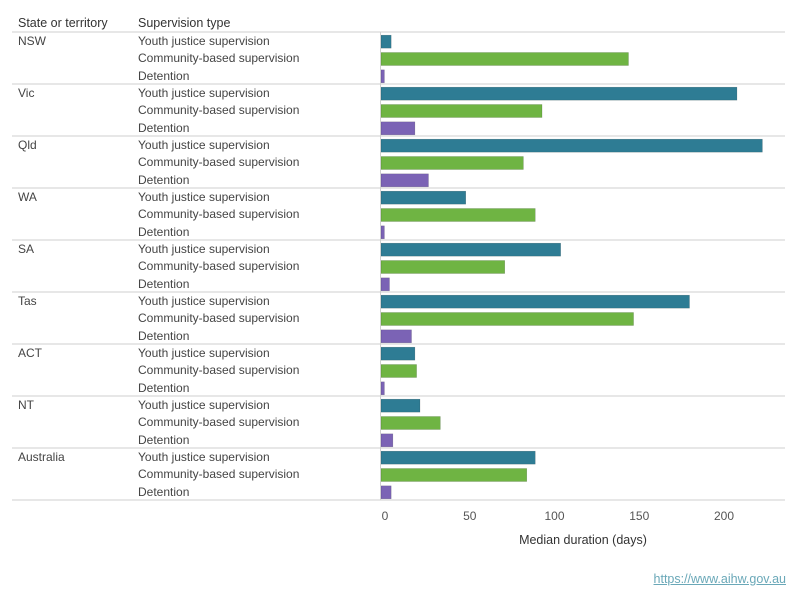  What do you see at coordinates (719, 579) in the screenshot?
I see `aihw-link: https://www.aihw.gov.au` at bounding box center [719, 579].